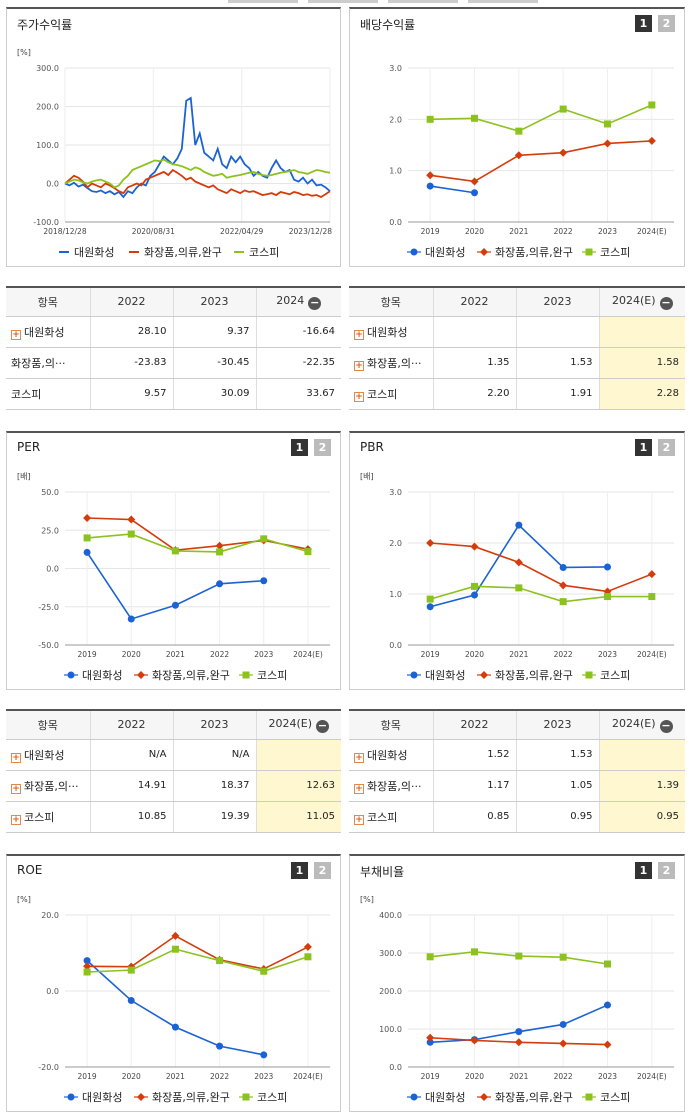 The image size is (691, 1115). Describe the element at coordinates (557, 725) in the screenshot. I see `column-header: 2023` at that location.